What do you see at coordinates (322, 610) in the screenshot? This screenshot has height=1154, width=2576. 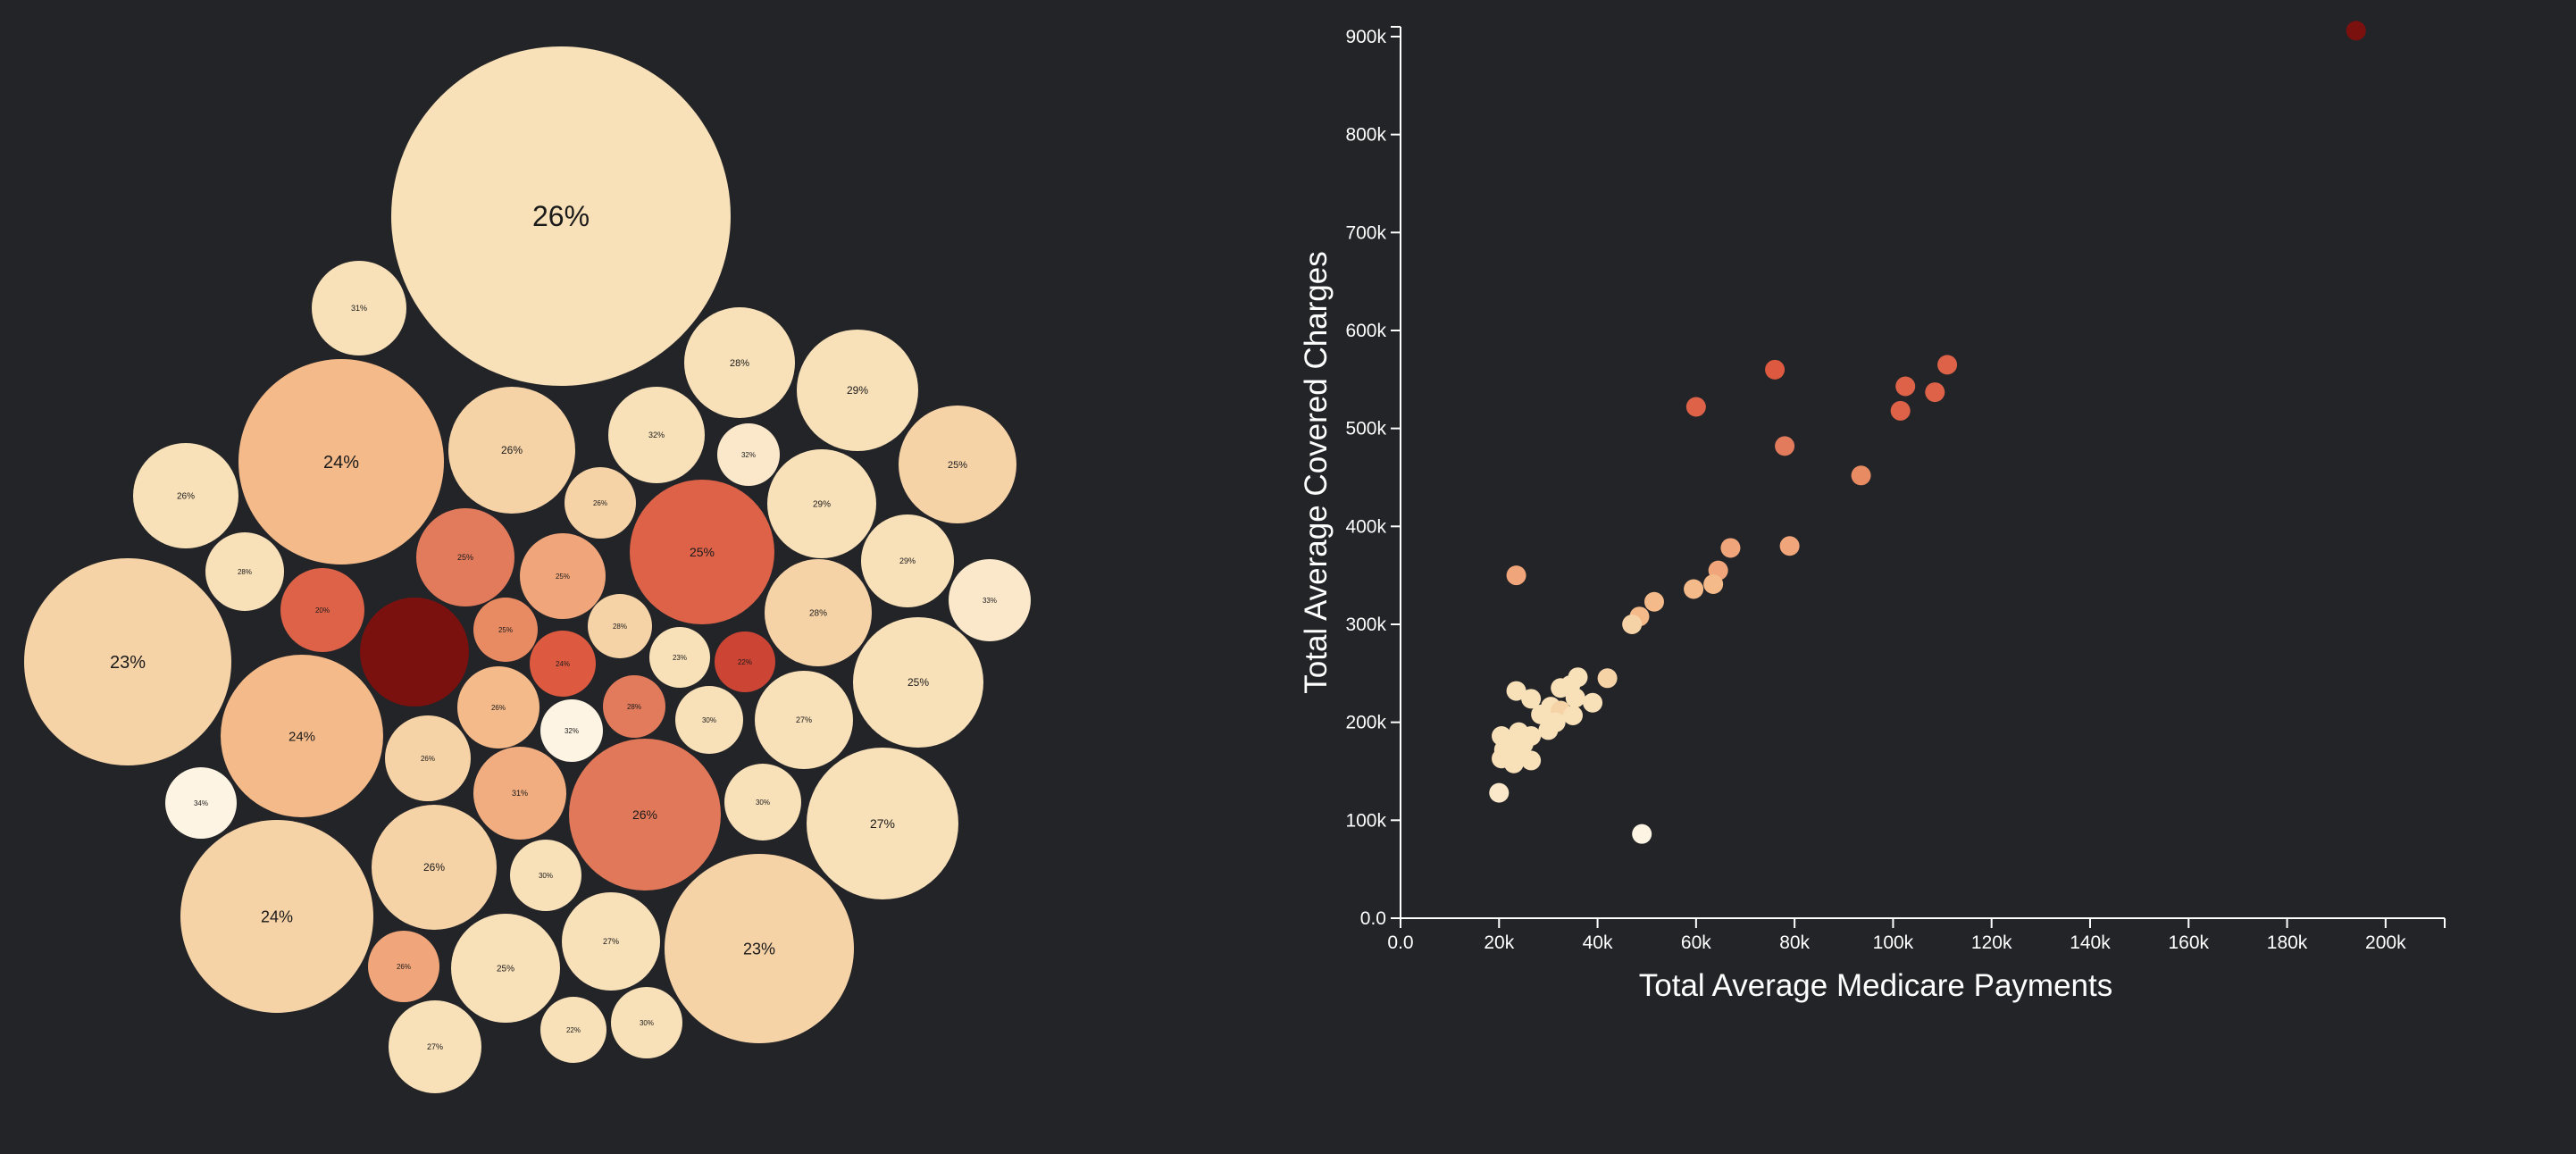 I see `bubble: 20%` at bounding box center [322, 610].